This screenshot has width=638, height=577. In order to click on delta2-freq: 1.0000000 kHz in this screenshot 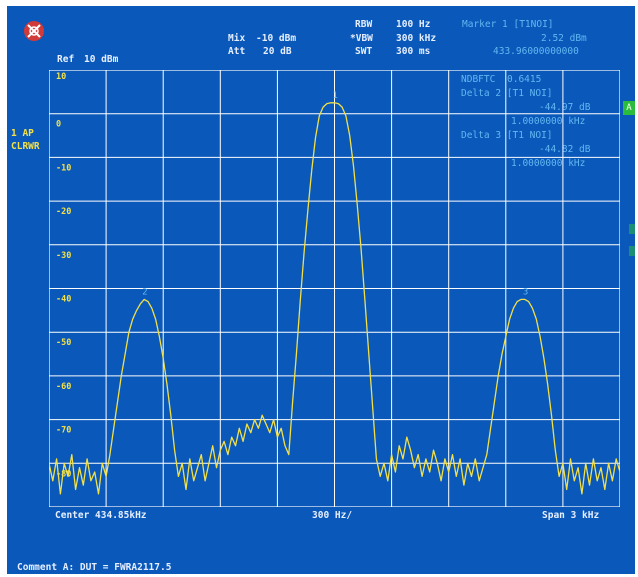, I will do `click(548, 121)`.